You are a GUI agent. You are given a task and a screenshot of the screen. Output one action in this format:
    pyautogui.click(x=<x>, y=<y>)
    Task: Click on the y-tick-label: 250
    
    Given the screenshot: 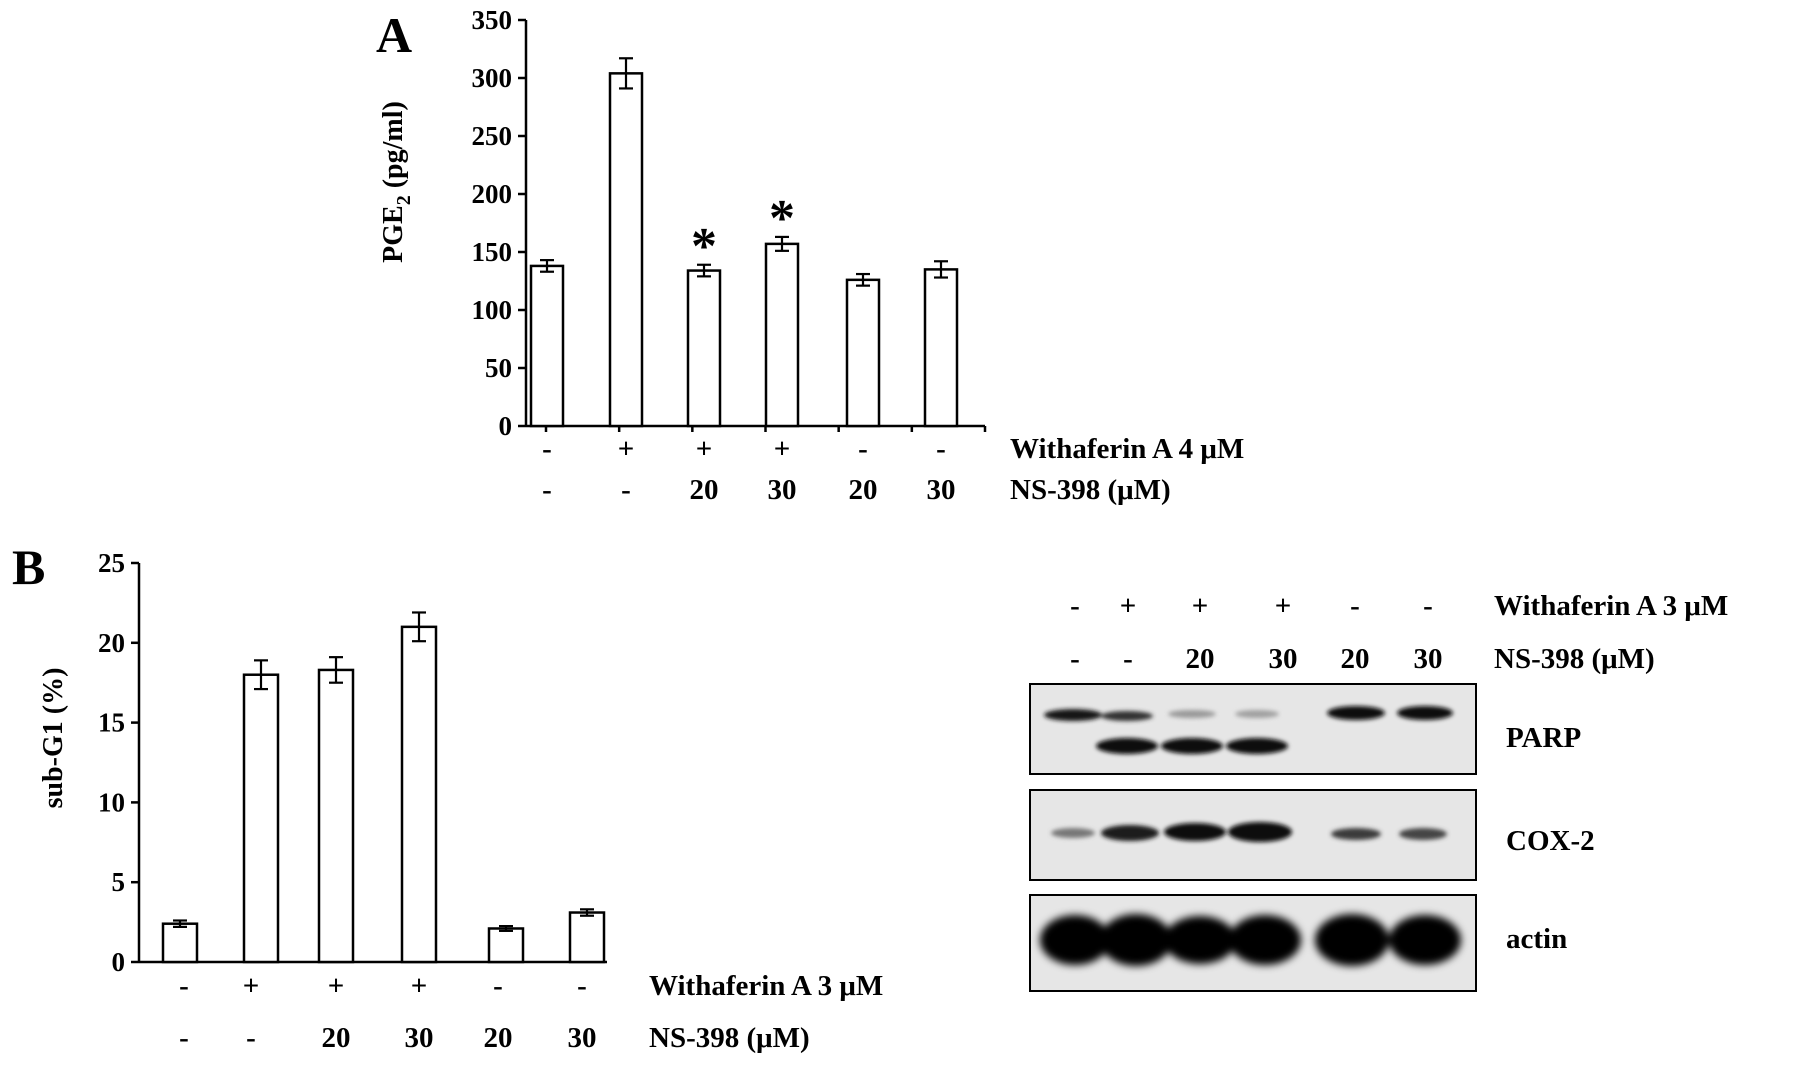 What is the action you would take?
    pyautogui.click(x=492, y=136)
    